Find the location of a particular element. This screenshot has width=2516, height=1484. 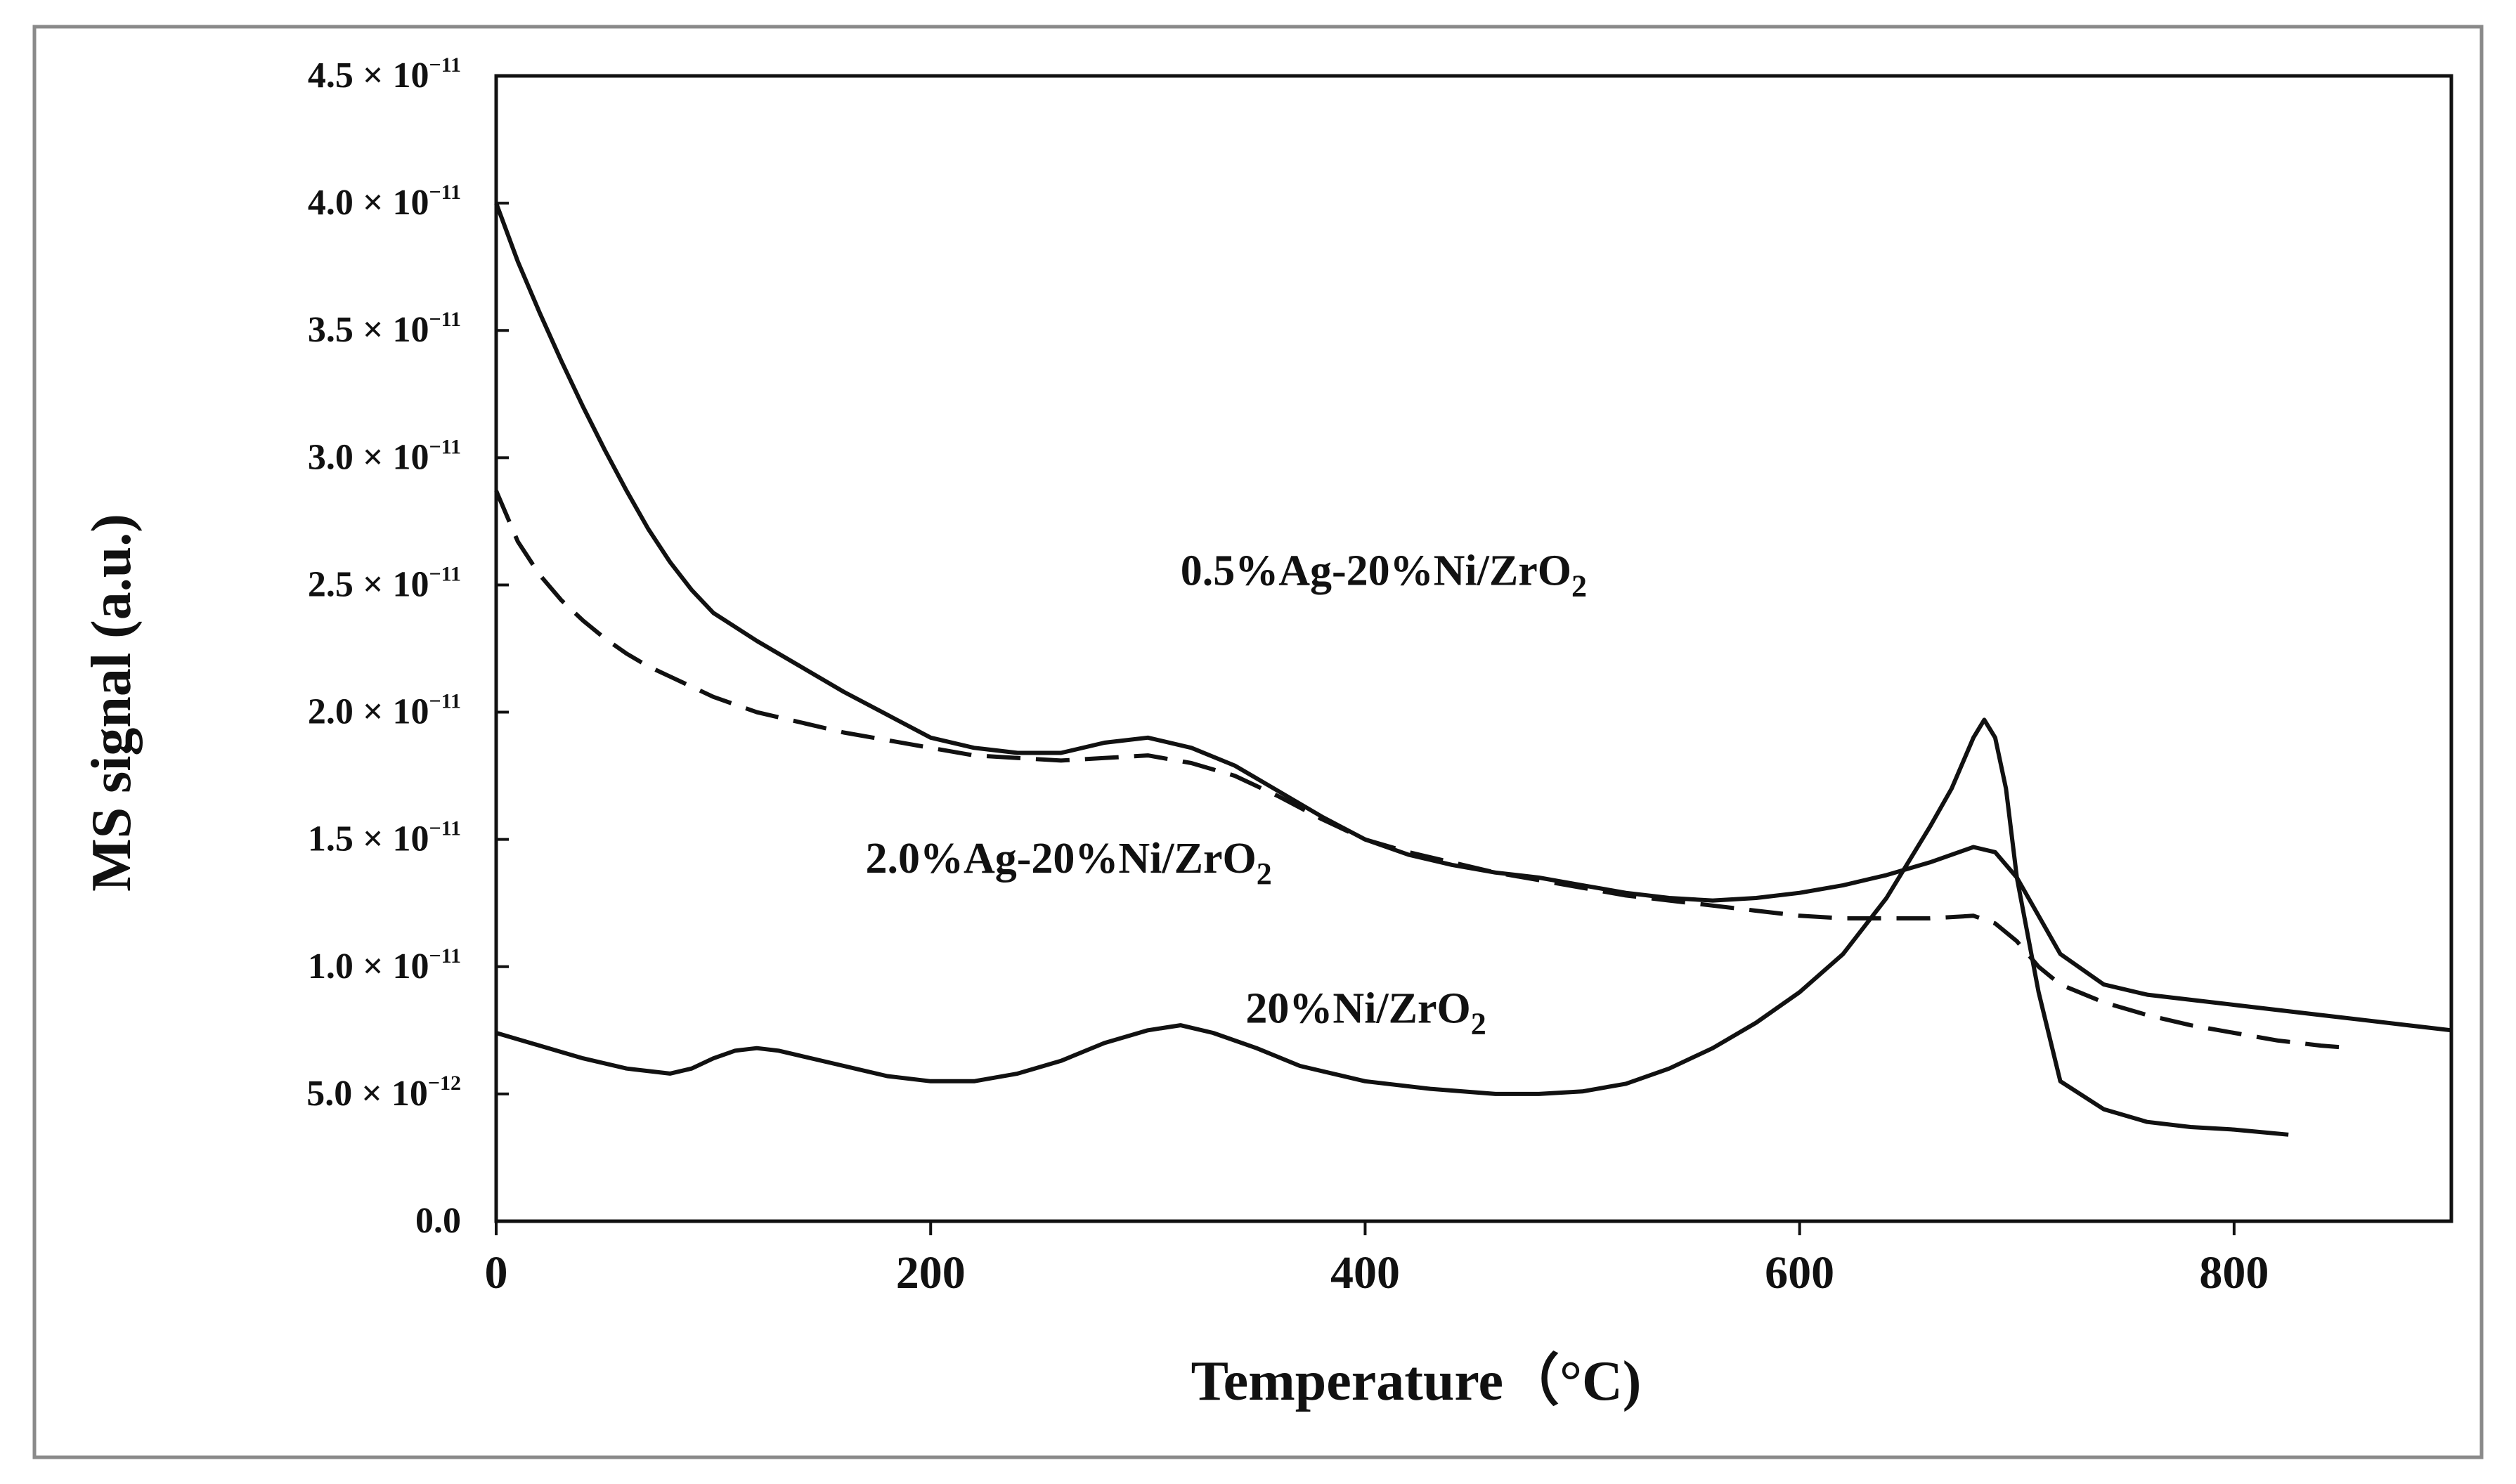

x-tick-label: 200 is located at coordinates (931, 1272).